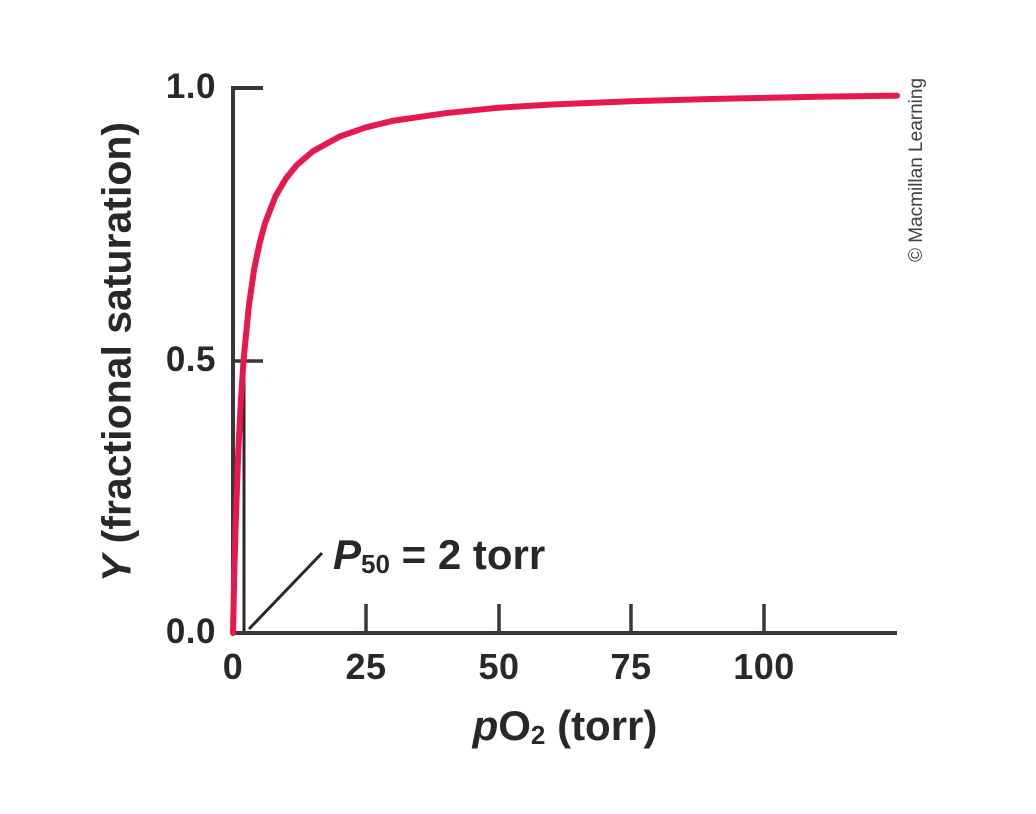 This screenshot has height=814, width=1036. I want to click on y-axis-title-text: (fractional saturation), so click(116, 338).